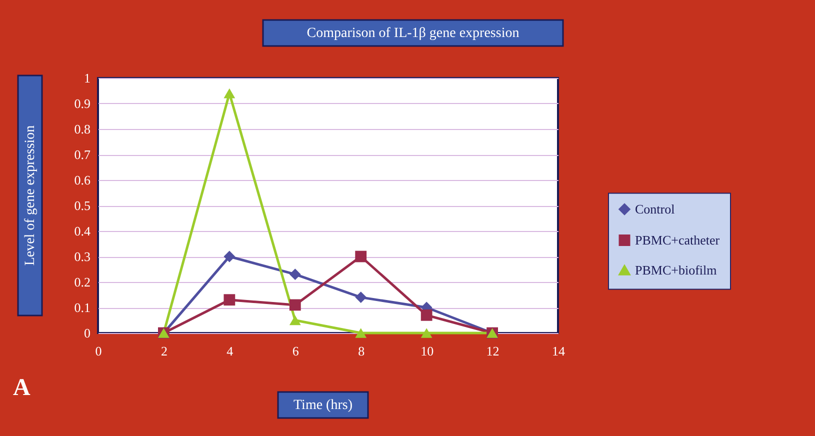 The width and height of the screenshot is (815, 436). I want to click on y-tick-label: 0.8, so click(82, 129).